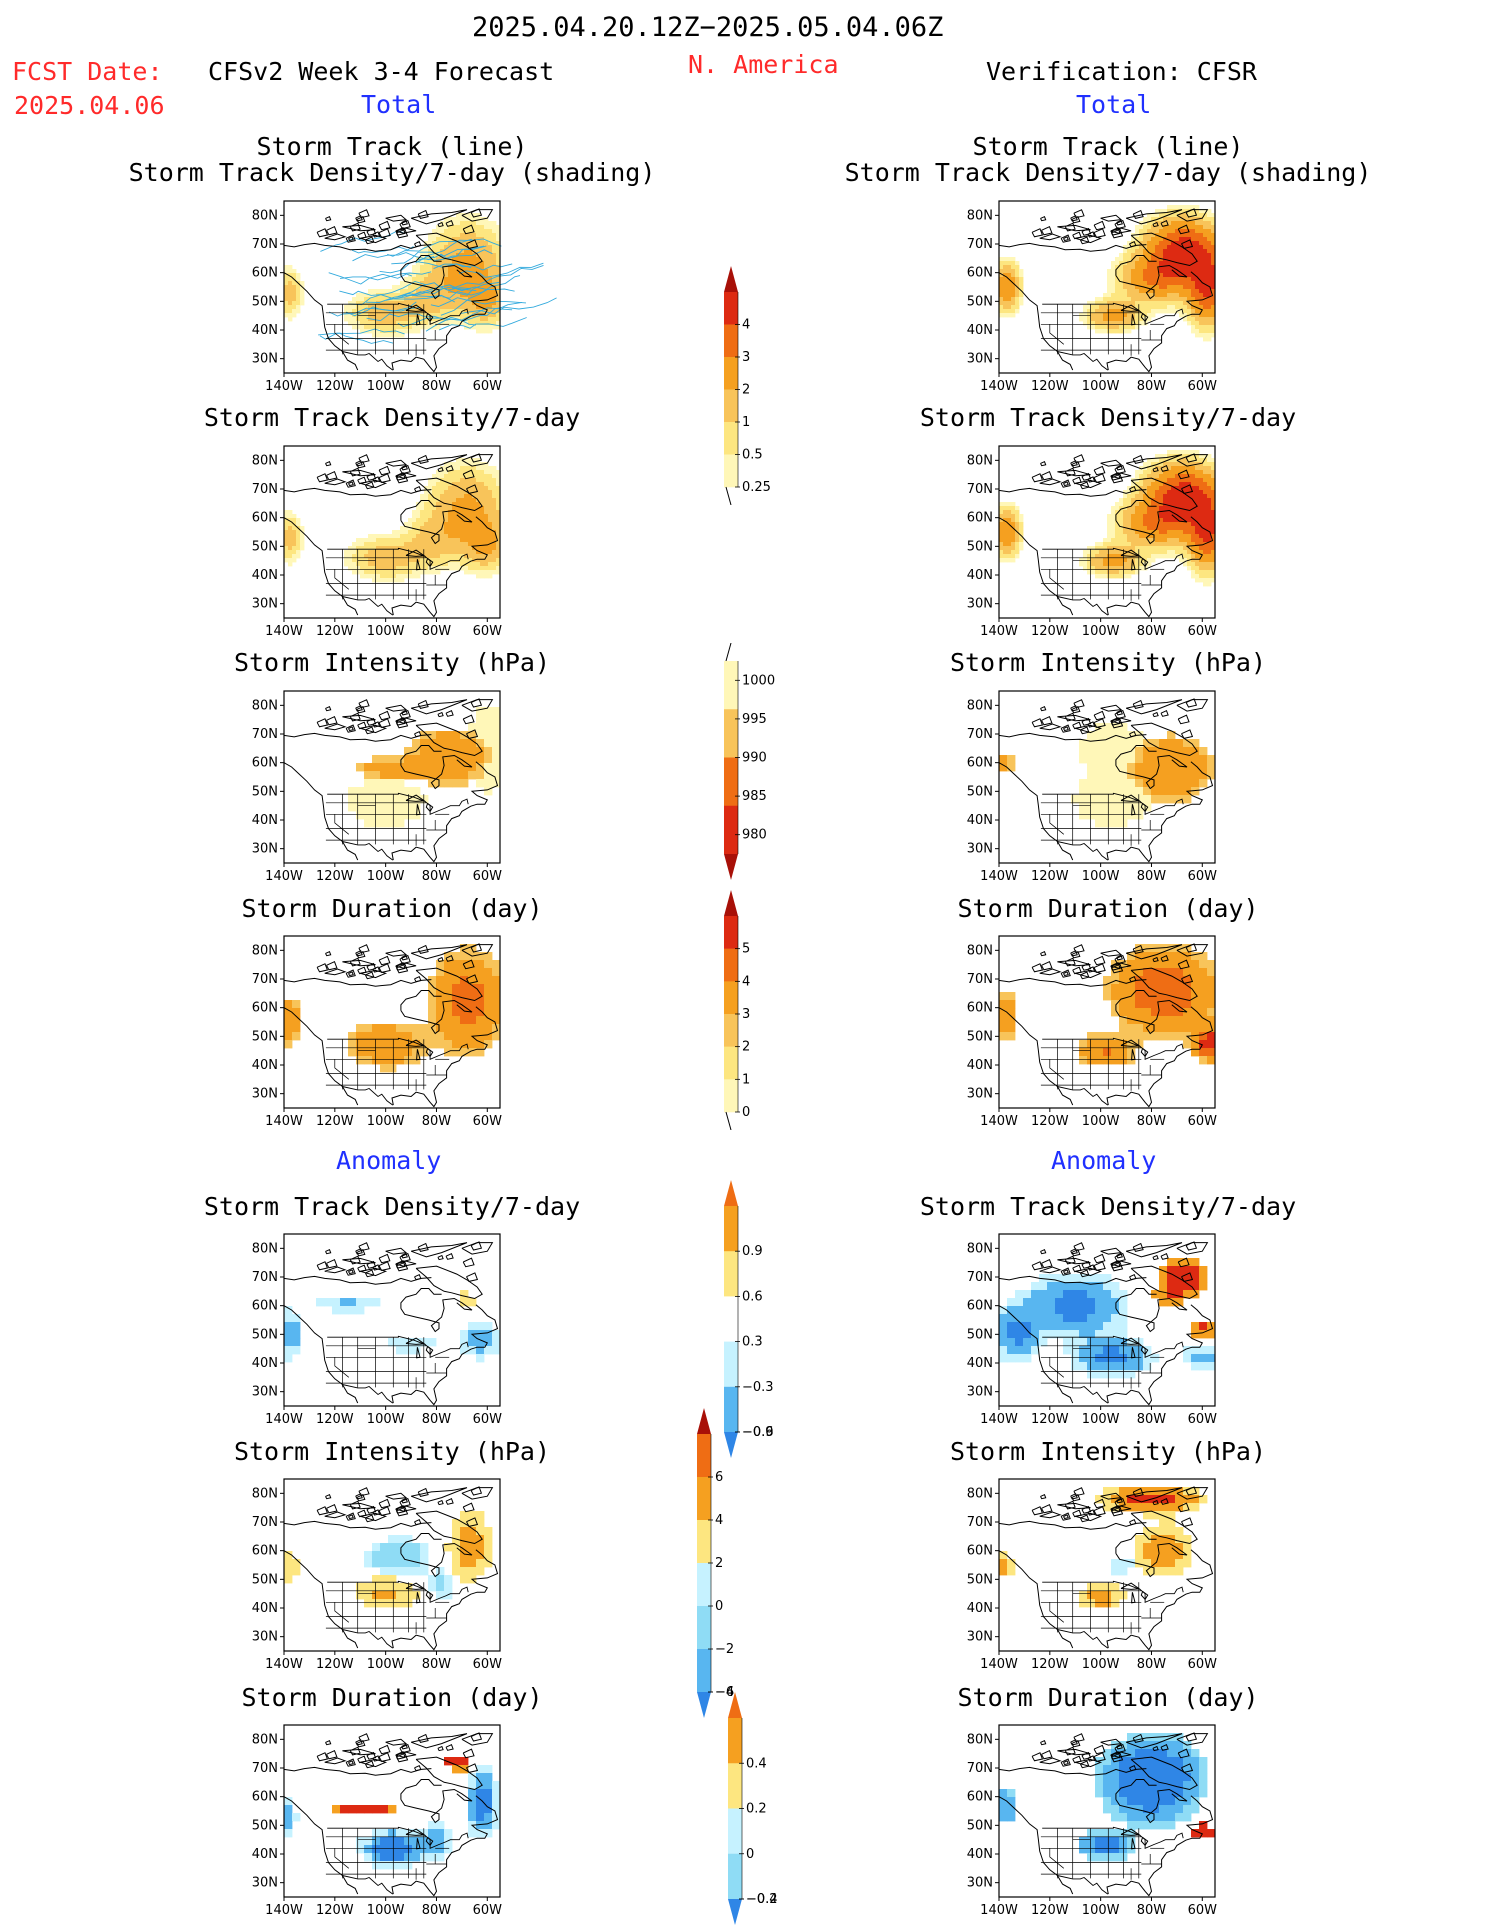  I want to click on colorbar-label: 1000, so click(758, 680).